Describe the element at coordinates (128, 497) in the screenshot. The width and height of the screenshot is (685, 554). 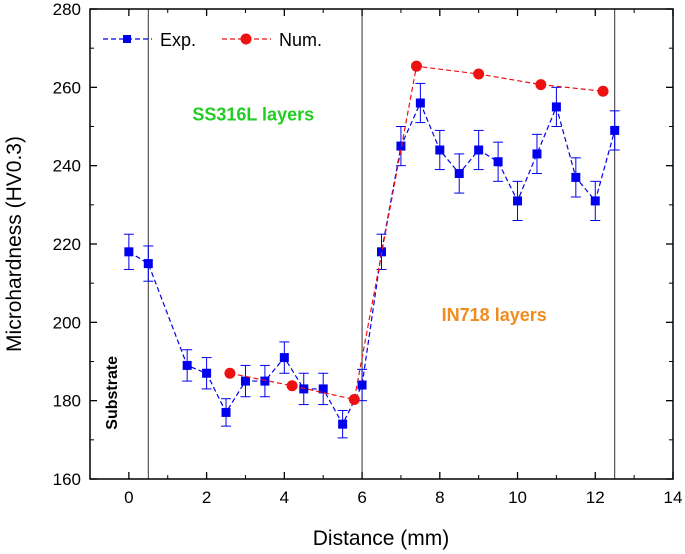
I see `x-tick-label: 0` at that location.